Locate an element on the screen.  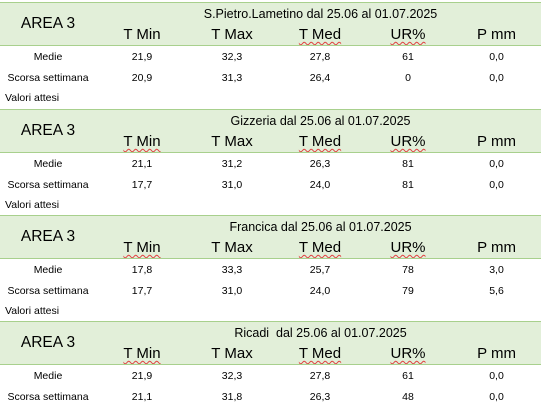
table-row-medie: Medie 17,8 33,3 25,7 78 3,0 is located at coordinates (270, 269).